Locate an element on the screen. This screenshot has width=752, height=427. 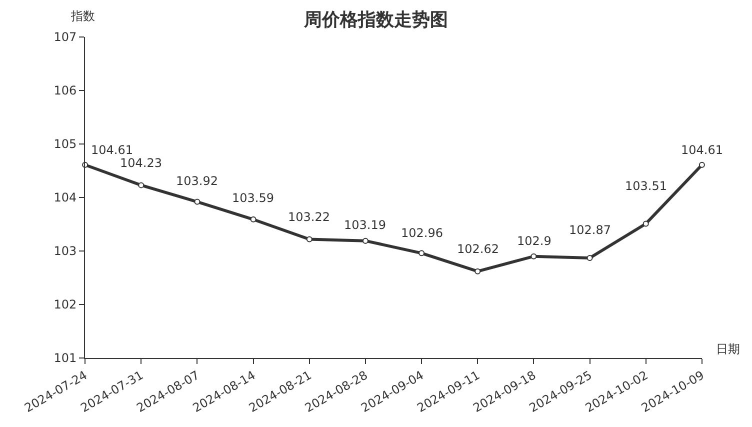
data-label: 103.51 is located at coordinates (646, 186).